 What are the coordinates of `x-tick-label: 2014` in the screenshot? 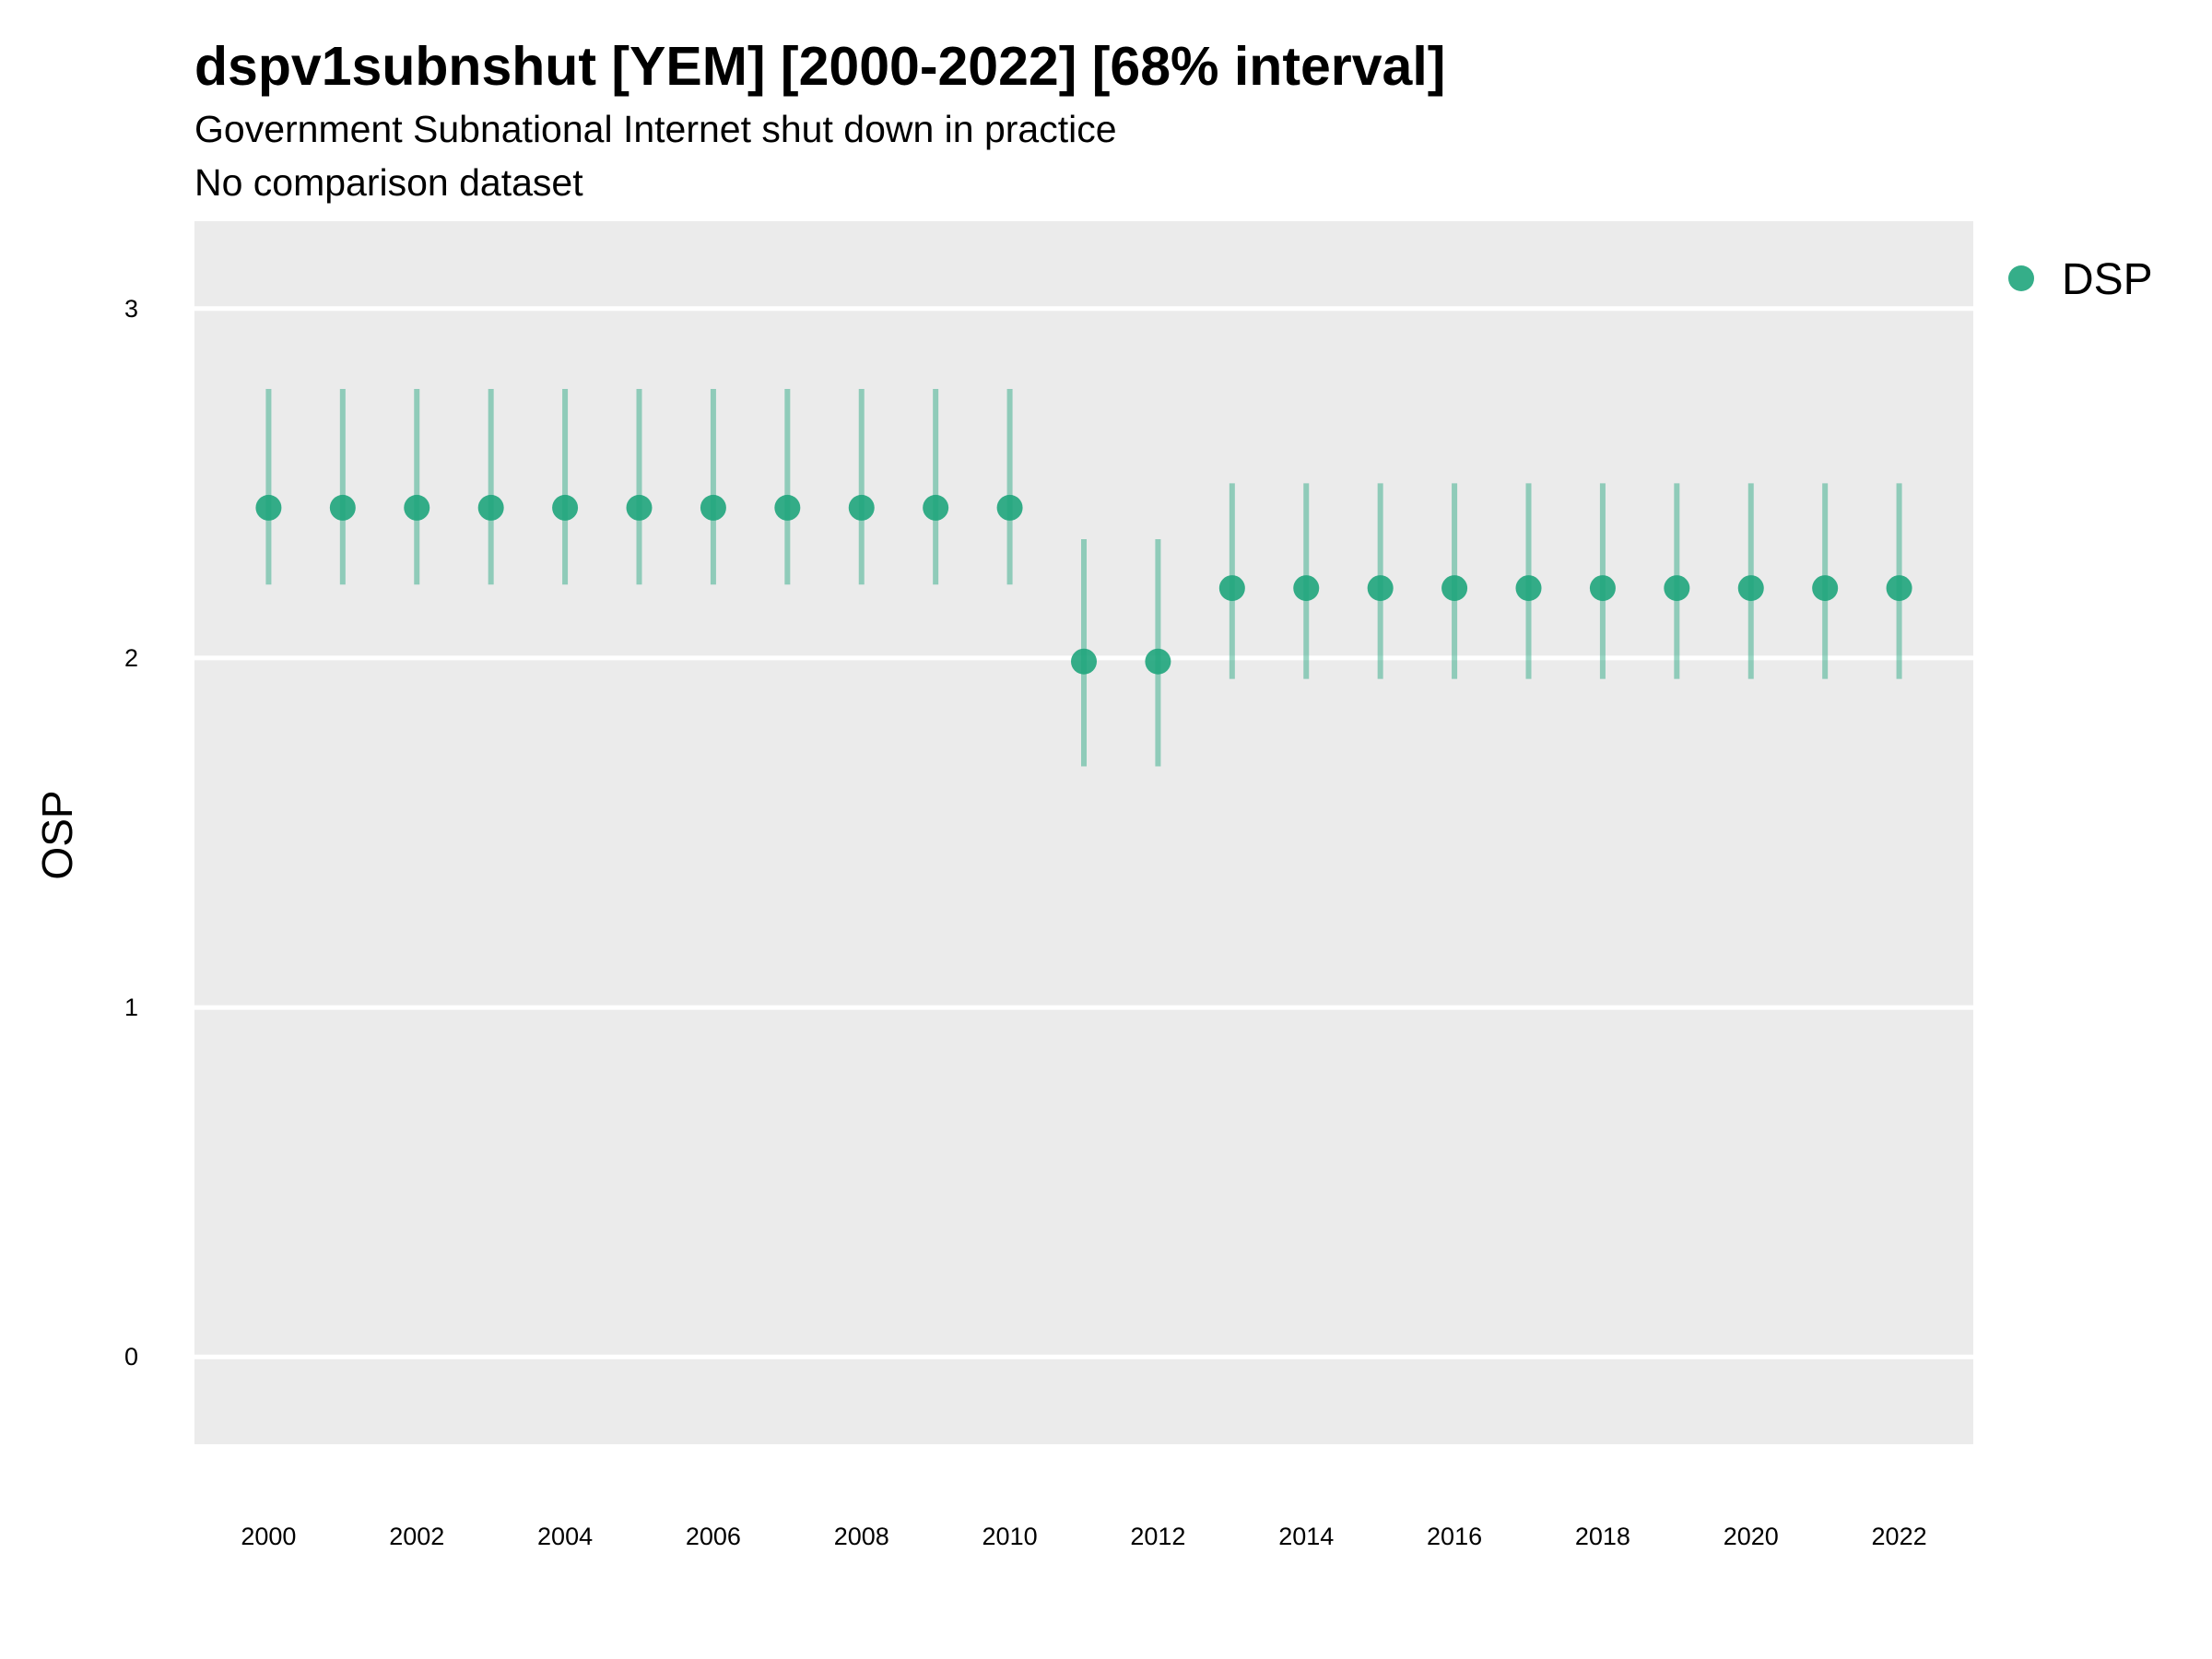 It's located at (1306, 1536).